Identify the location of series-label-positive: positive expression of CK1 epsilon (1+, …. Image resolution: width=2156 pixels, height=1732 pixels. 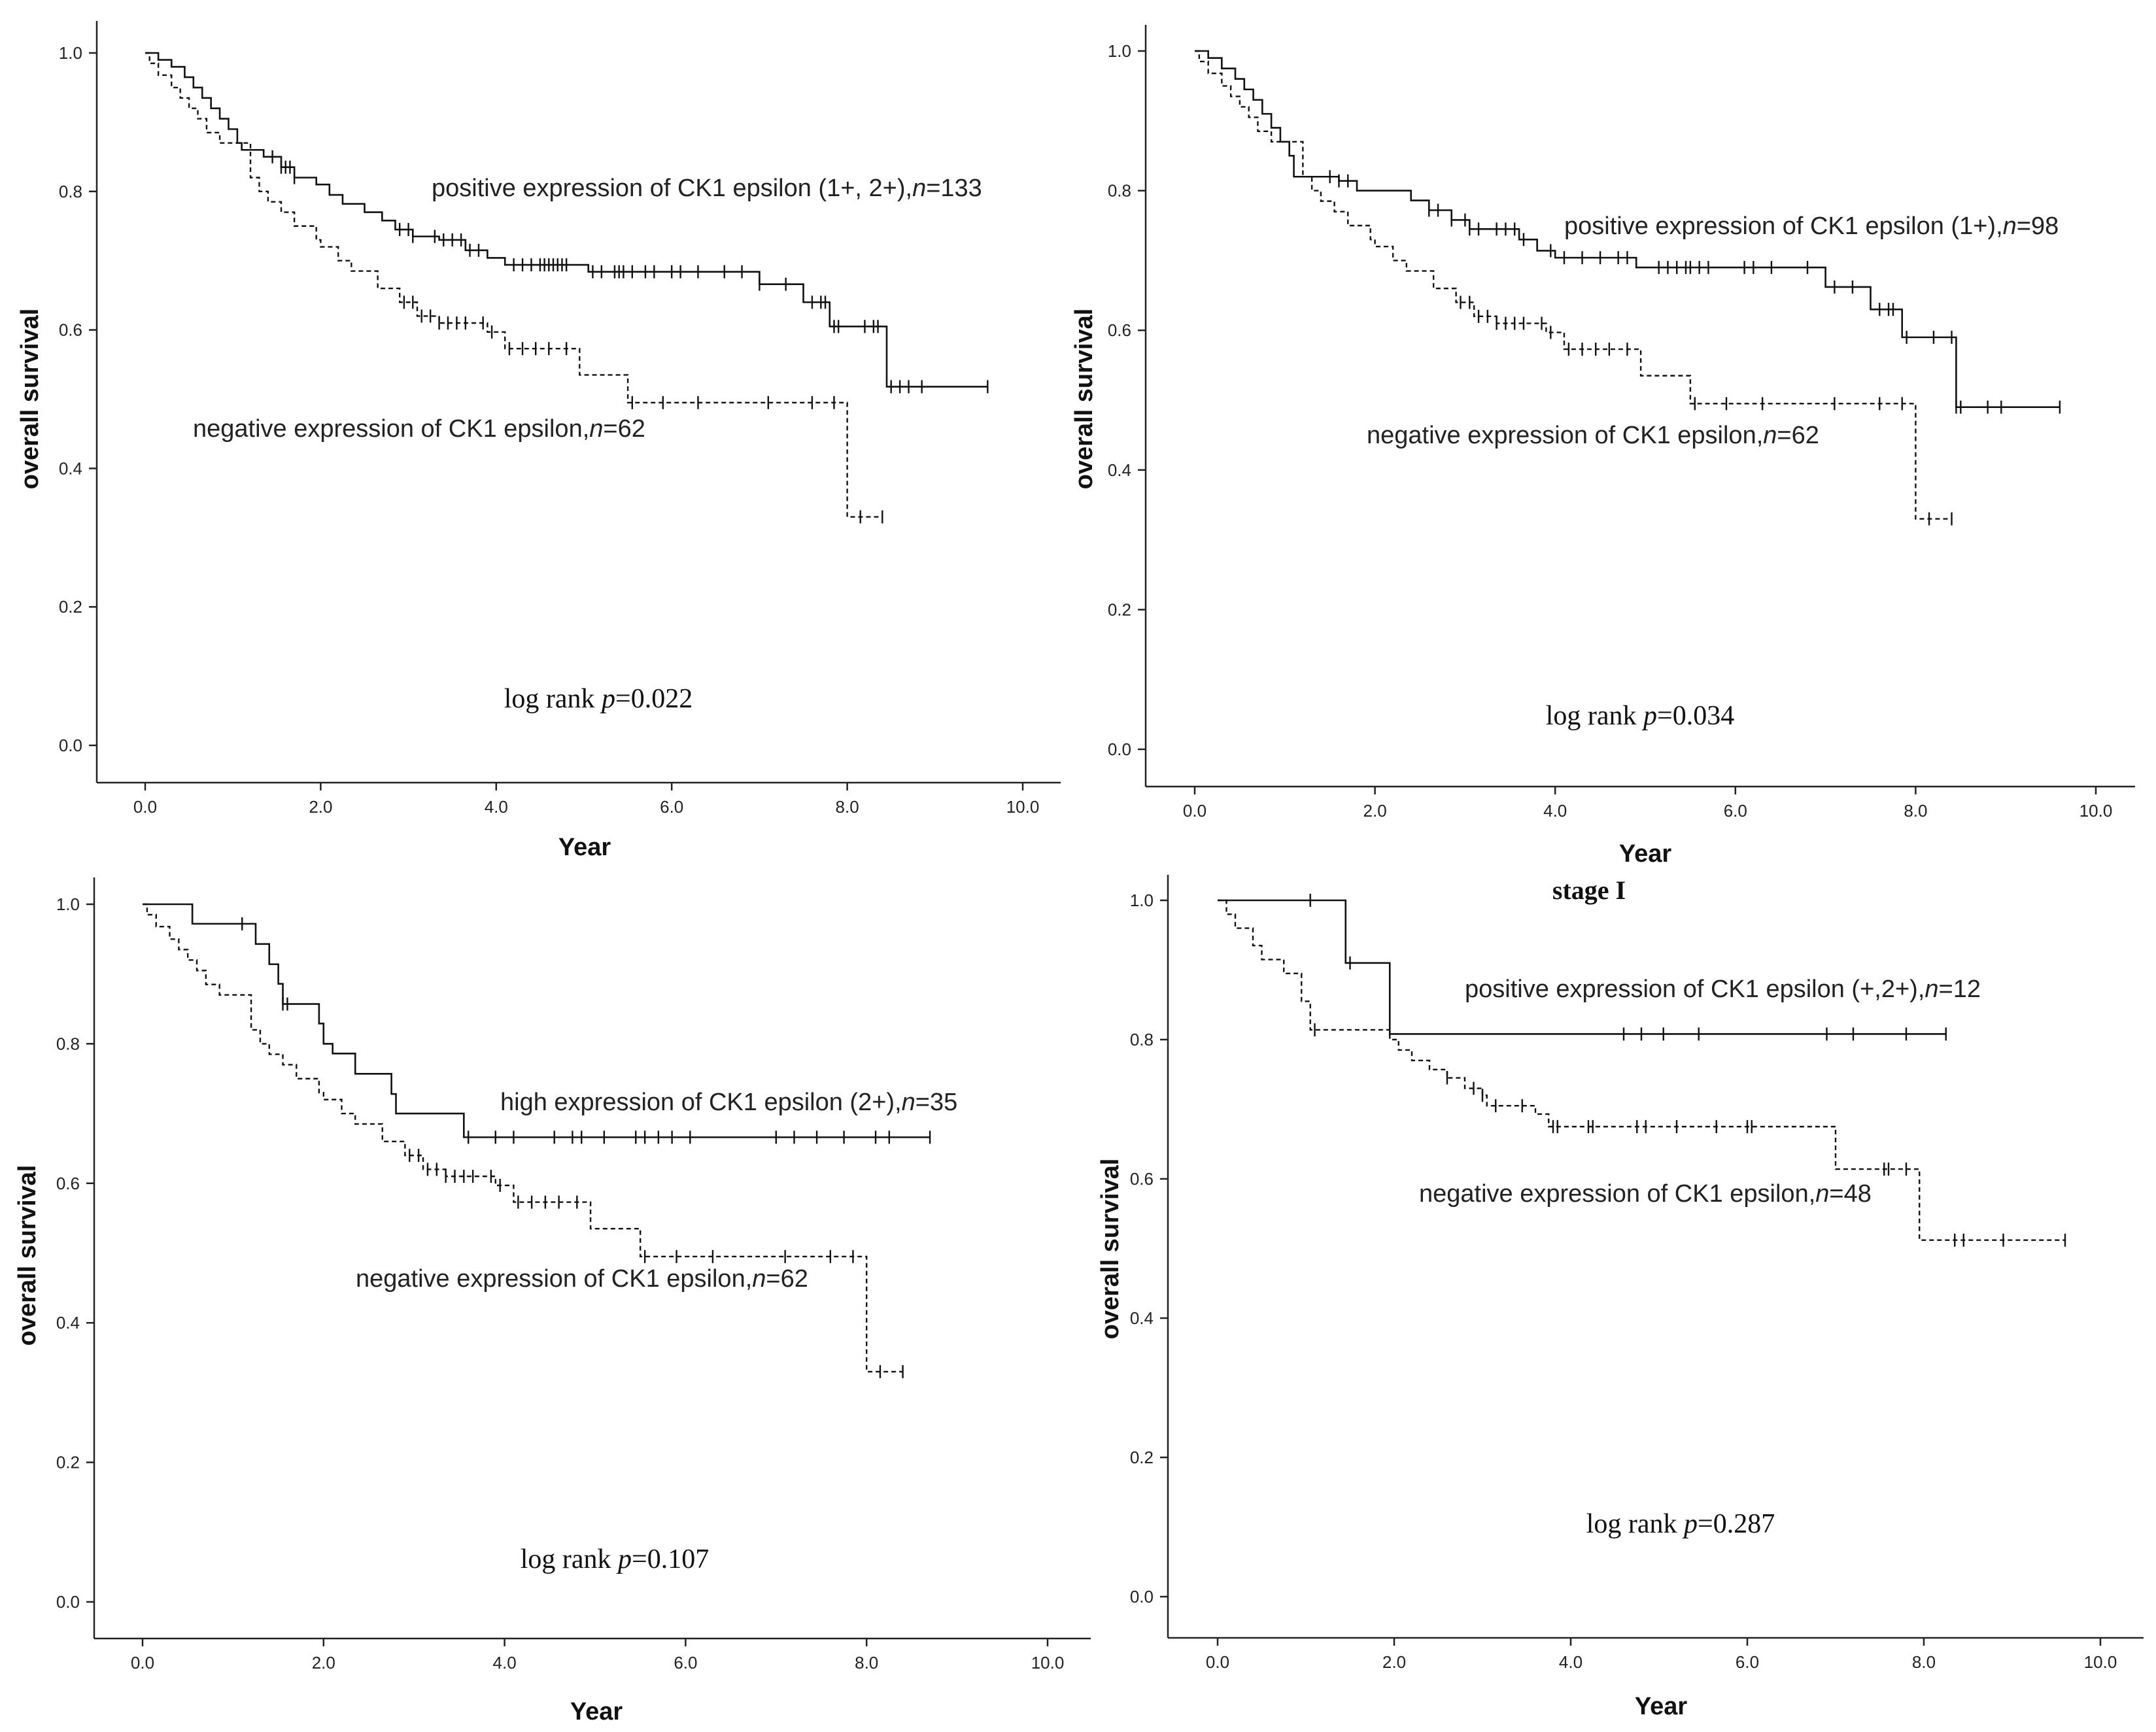
(707, 188).